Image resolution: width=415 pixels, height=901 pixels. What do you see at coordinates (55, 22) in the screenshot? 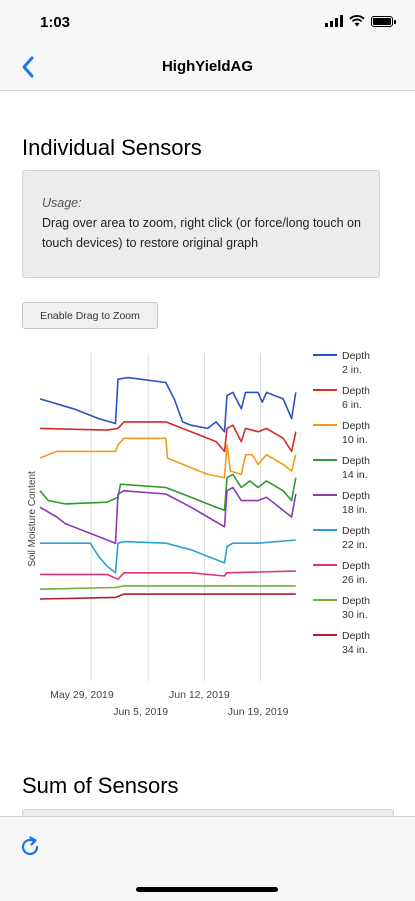
I see `status-time: 1:03` at bounding box center [55, 22].